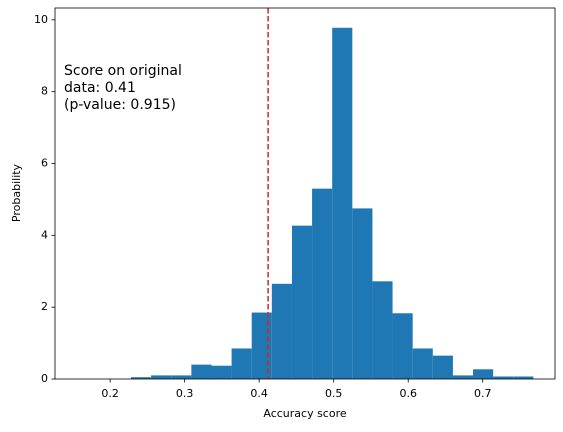 This screenshot has height=432, width=563. I want to click on annotation: Score on original, so click(123, 71).